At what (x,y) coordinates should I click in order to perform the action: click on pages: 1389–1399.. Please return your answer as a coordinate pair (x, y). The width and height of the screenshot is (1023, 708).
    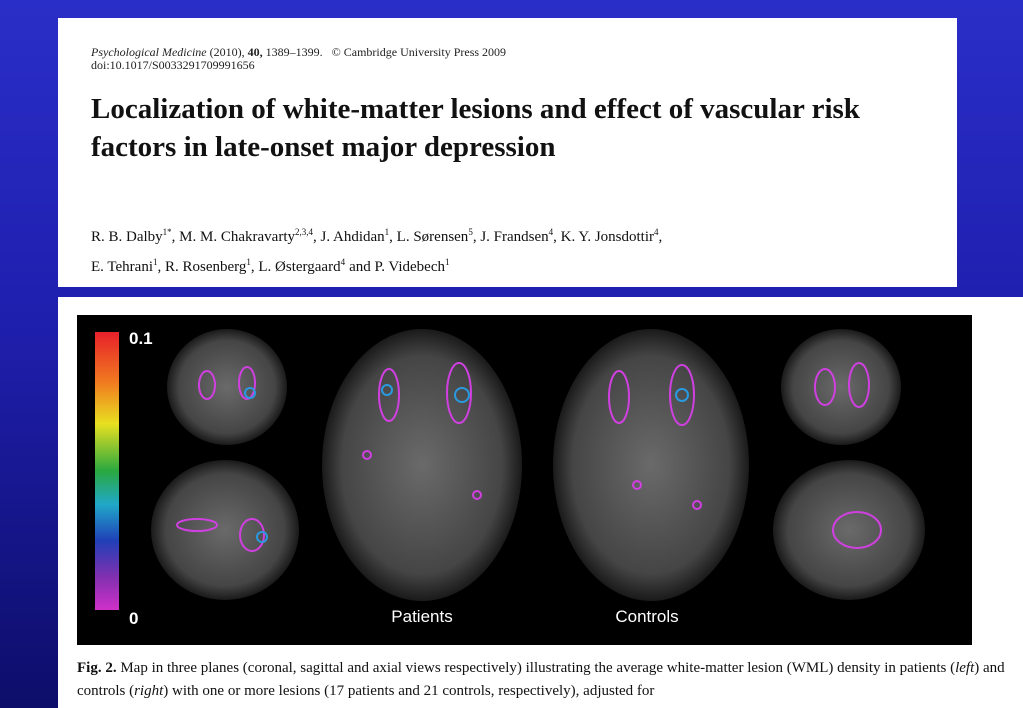
    Looking at the image, I should click on (294, 52).